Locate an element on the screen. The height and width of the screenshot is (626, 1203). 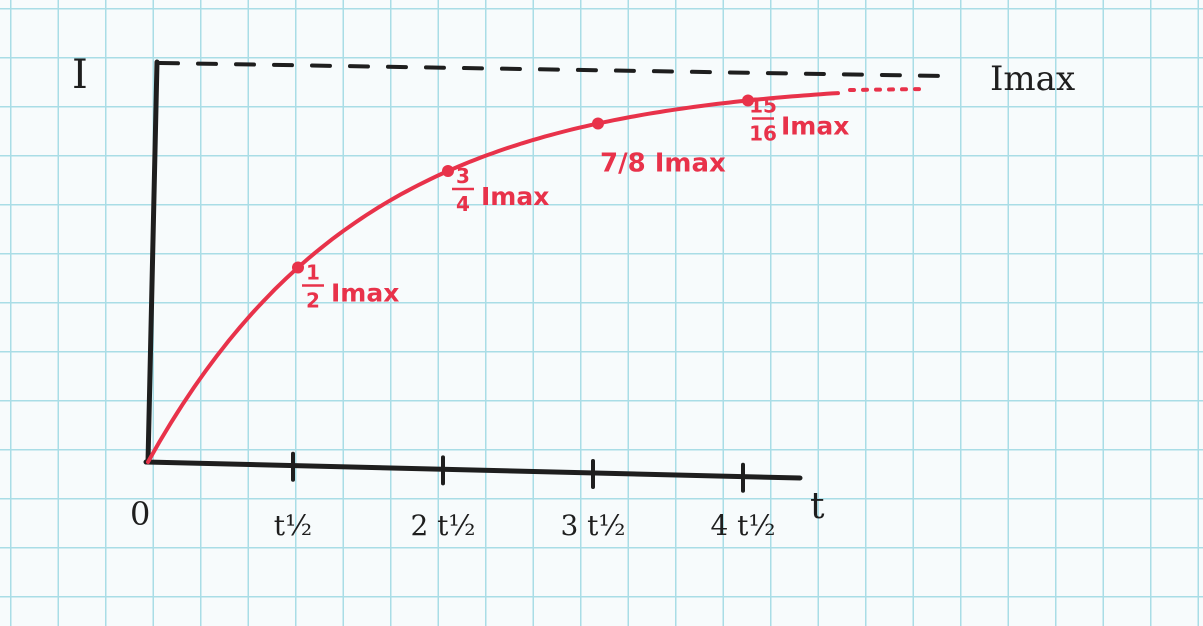
origin-label: 0 is located at coordinates (140, 514).